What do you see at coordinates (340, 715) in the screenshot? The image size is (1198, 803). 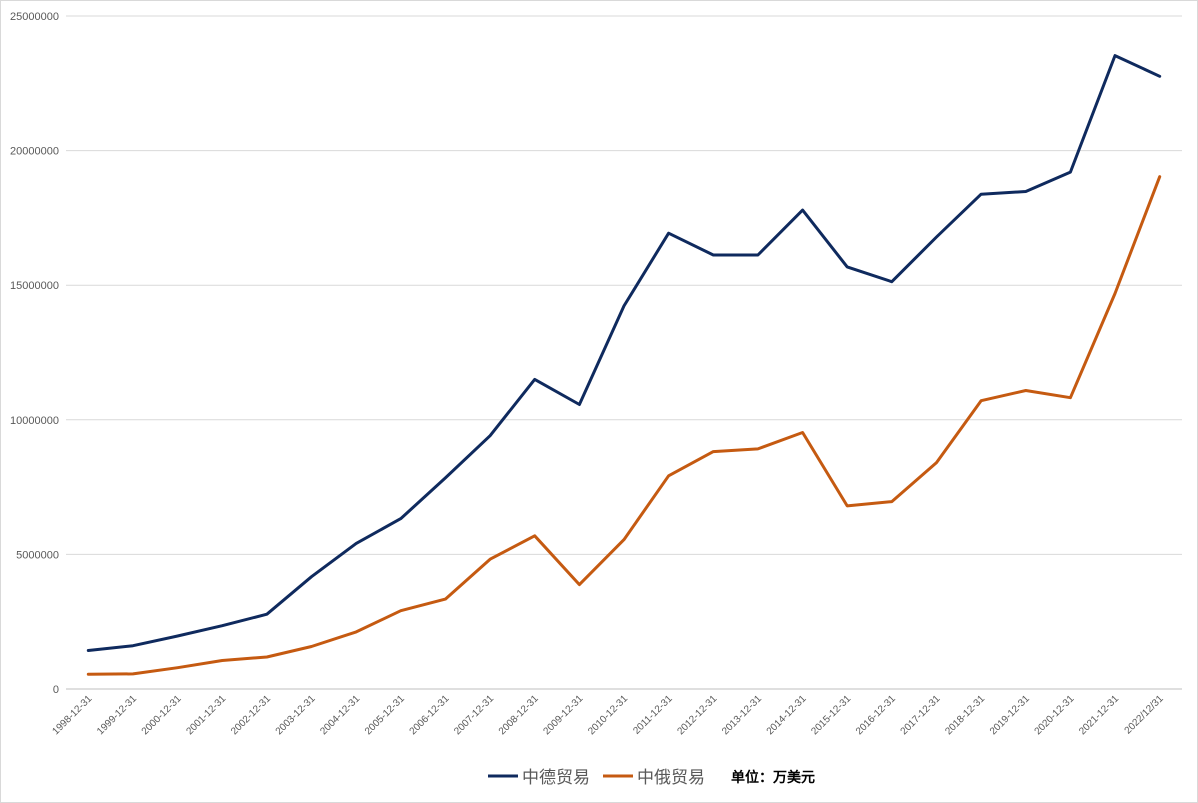 I see `x-tick-label: 2004-12-31` at bounding box center [340, 715].